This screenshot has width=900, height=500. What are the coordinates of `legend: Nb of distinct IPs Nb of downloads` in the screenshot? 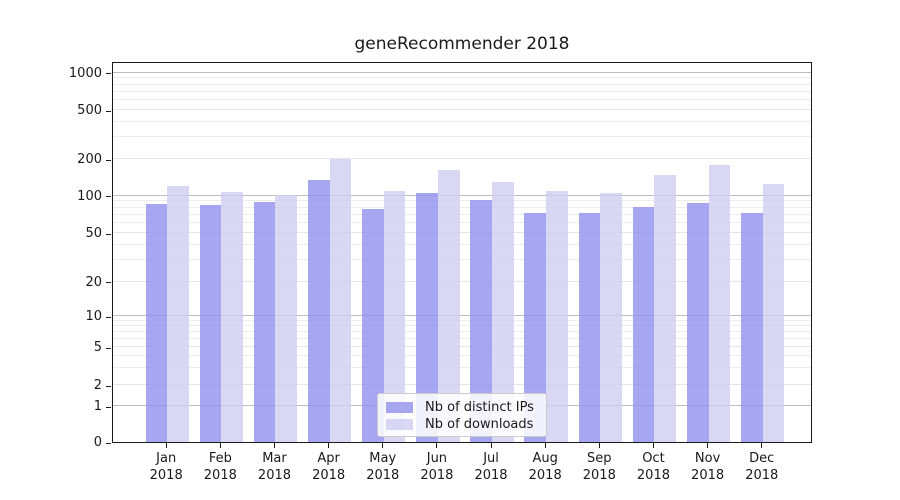 It's located at (462, 415).